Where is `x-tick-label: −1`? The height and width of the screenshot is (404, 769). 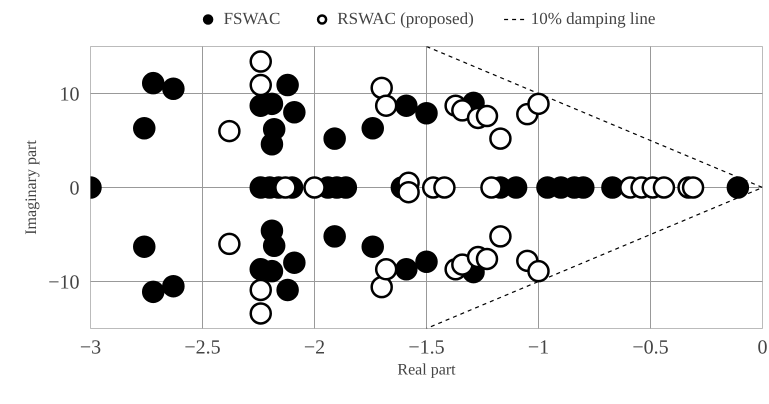 x-tick-label: −1 is located at coordinates (539, 347).